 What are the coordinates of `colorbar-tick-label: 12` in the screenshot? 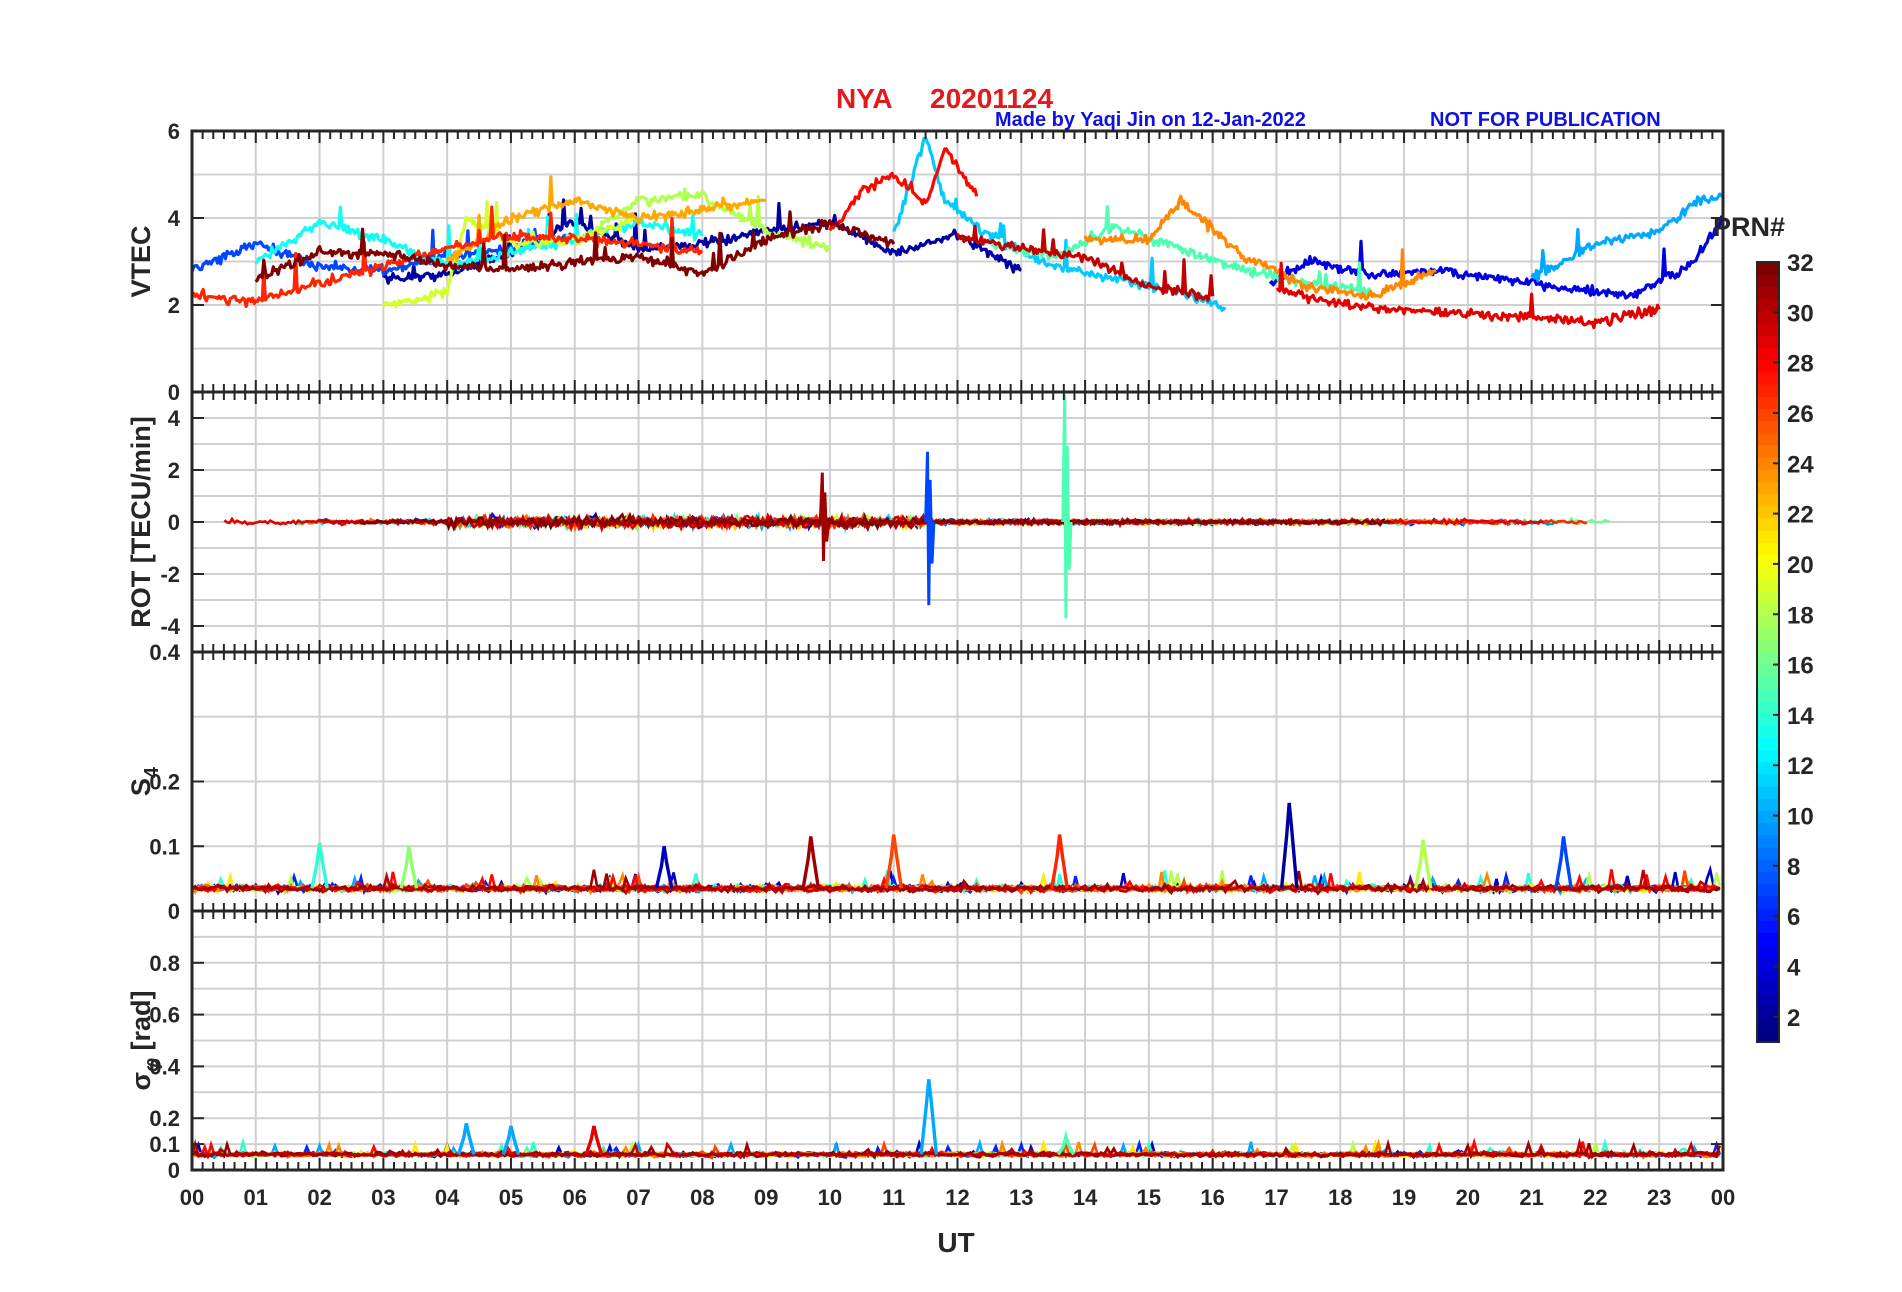 It's located at (1800, 766).